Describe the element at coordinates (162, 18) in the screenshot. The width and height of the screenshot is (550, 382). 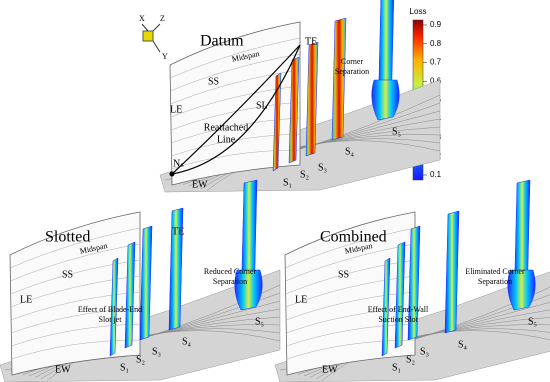
I see `triad-z: Z` at that location.